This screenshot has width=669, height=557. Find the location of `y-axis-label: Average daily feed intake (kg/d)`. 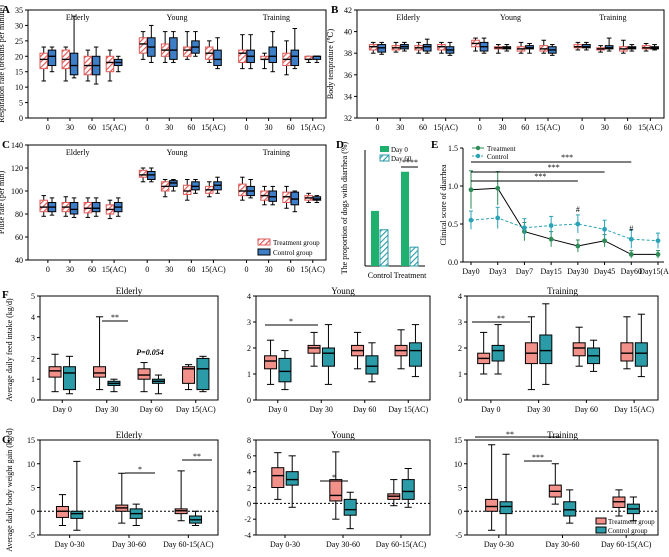

y-axis-label: Average daily feed intake (kg/d) is located at coordinates (9, 350).